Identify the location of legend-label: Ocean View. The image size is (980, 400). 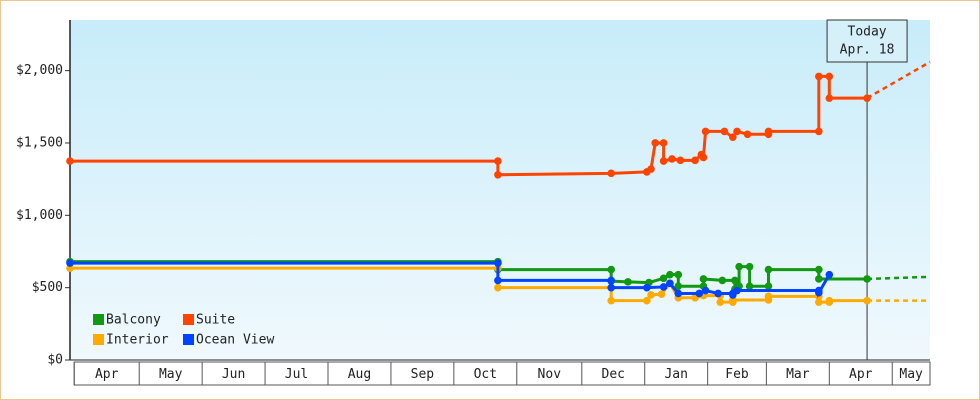
(235, 340).